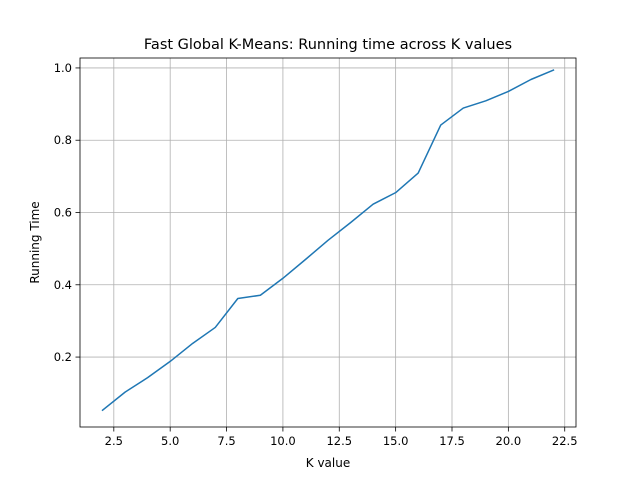  I want to click on y-tick-label: 0.2, so click(63, 357).